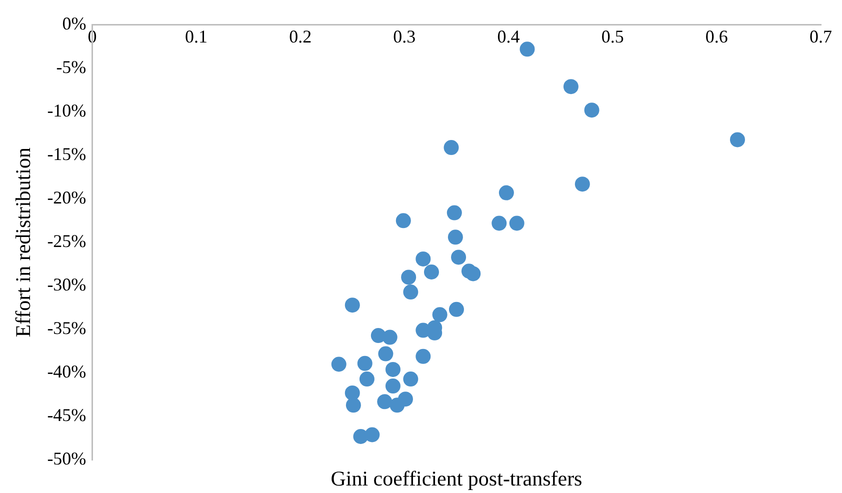 The width and height of the screenshot is (842, 493). I want to click on y-tick-label: 0%, so click(74, 24).